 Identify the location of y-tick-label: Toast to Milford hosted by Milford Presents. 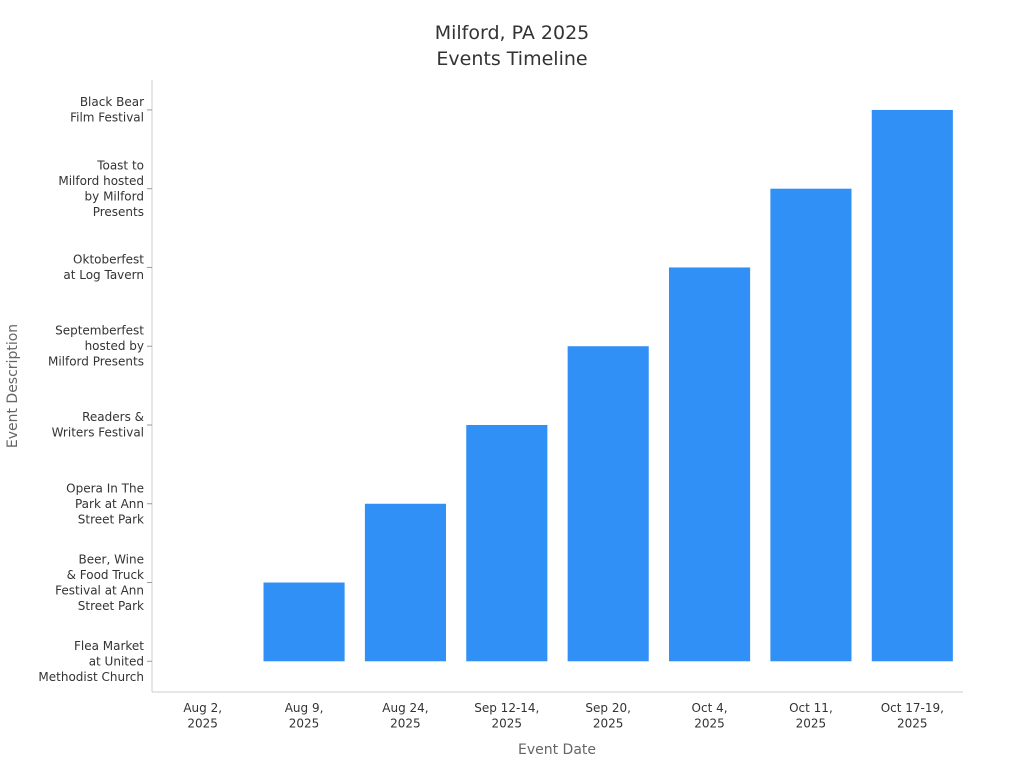
(101, 188).